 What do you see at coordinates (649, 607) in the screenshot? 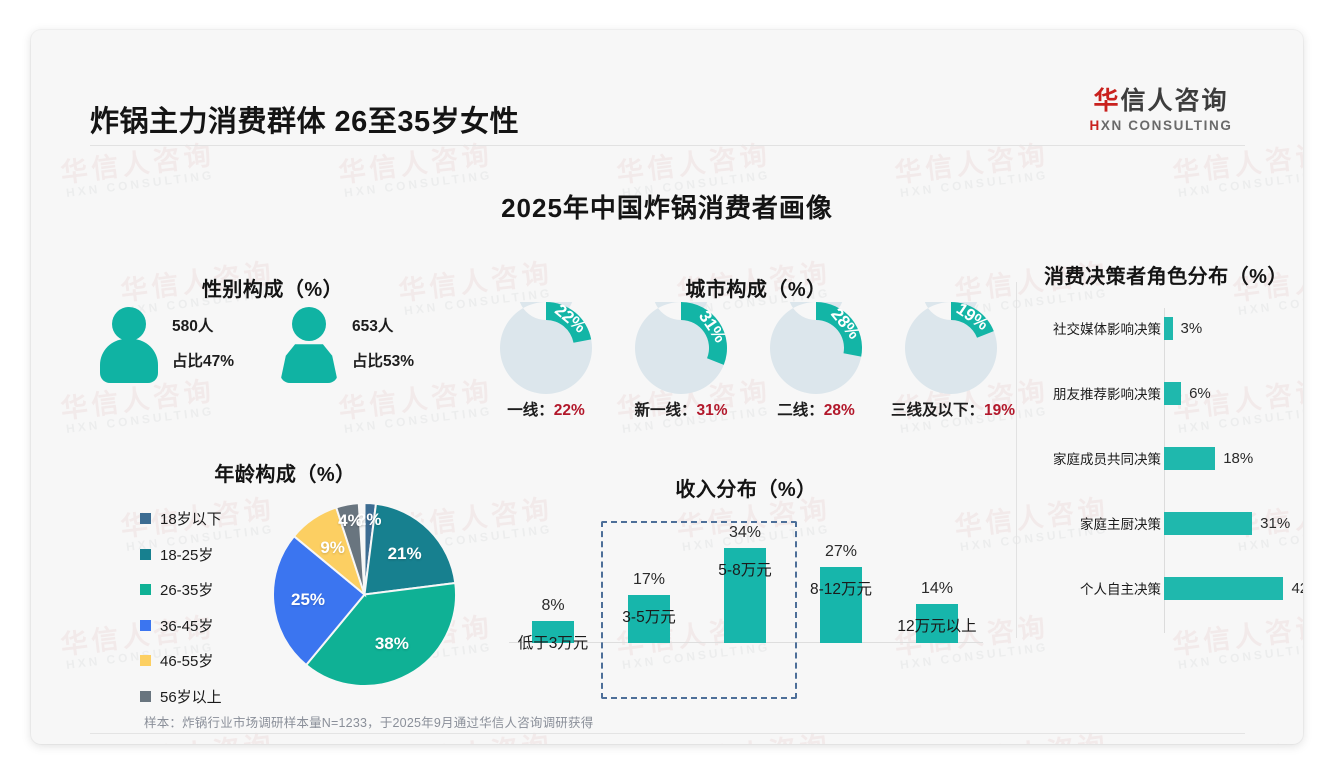
I see `income-bar-column: 17% 3-5万元` at bounding box center [649, 607].